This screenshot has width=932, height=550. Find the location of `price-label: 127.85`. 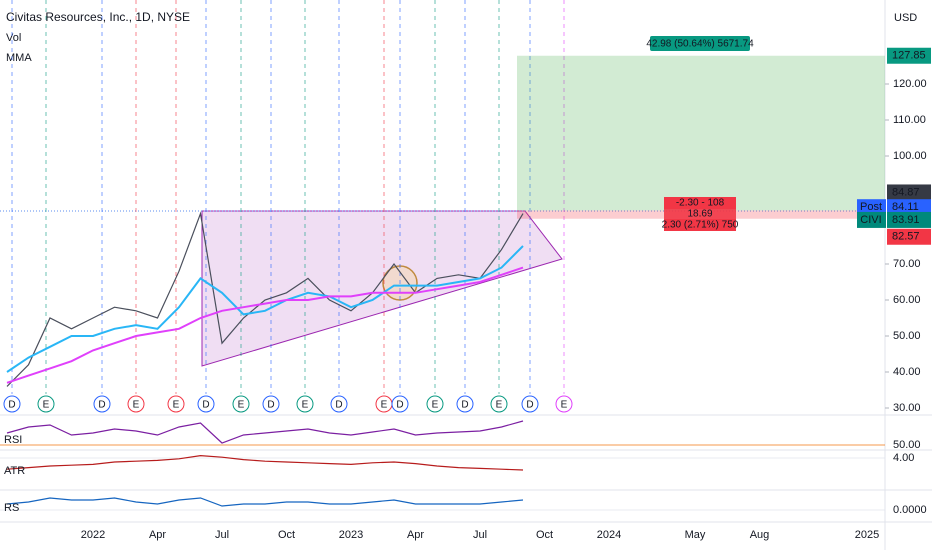

price-label: 127.85 is located at coordinates (909, 56).